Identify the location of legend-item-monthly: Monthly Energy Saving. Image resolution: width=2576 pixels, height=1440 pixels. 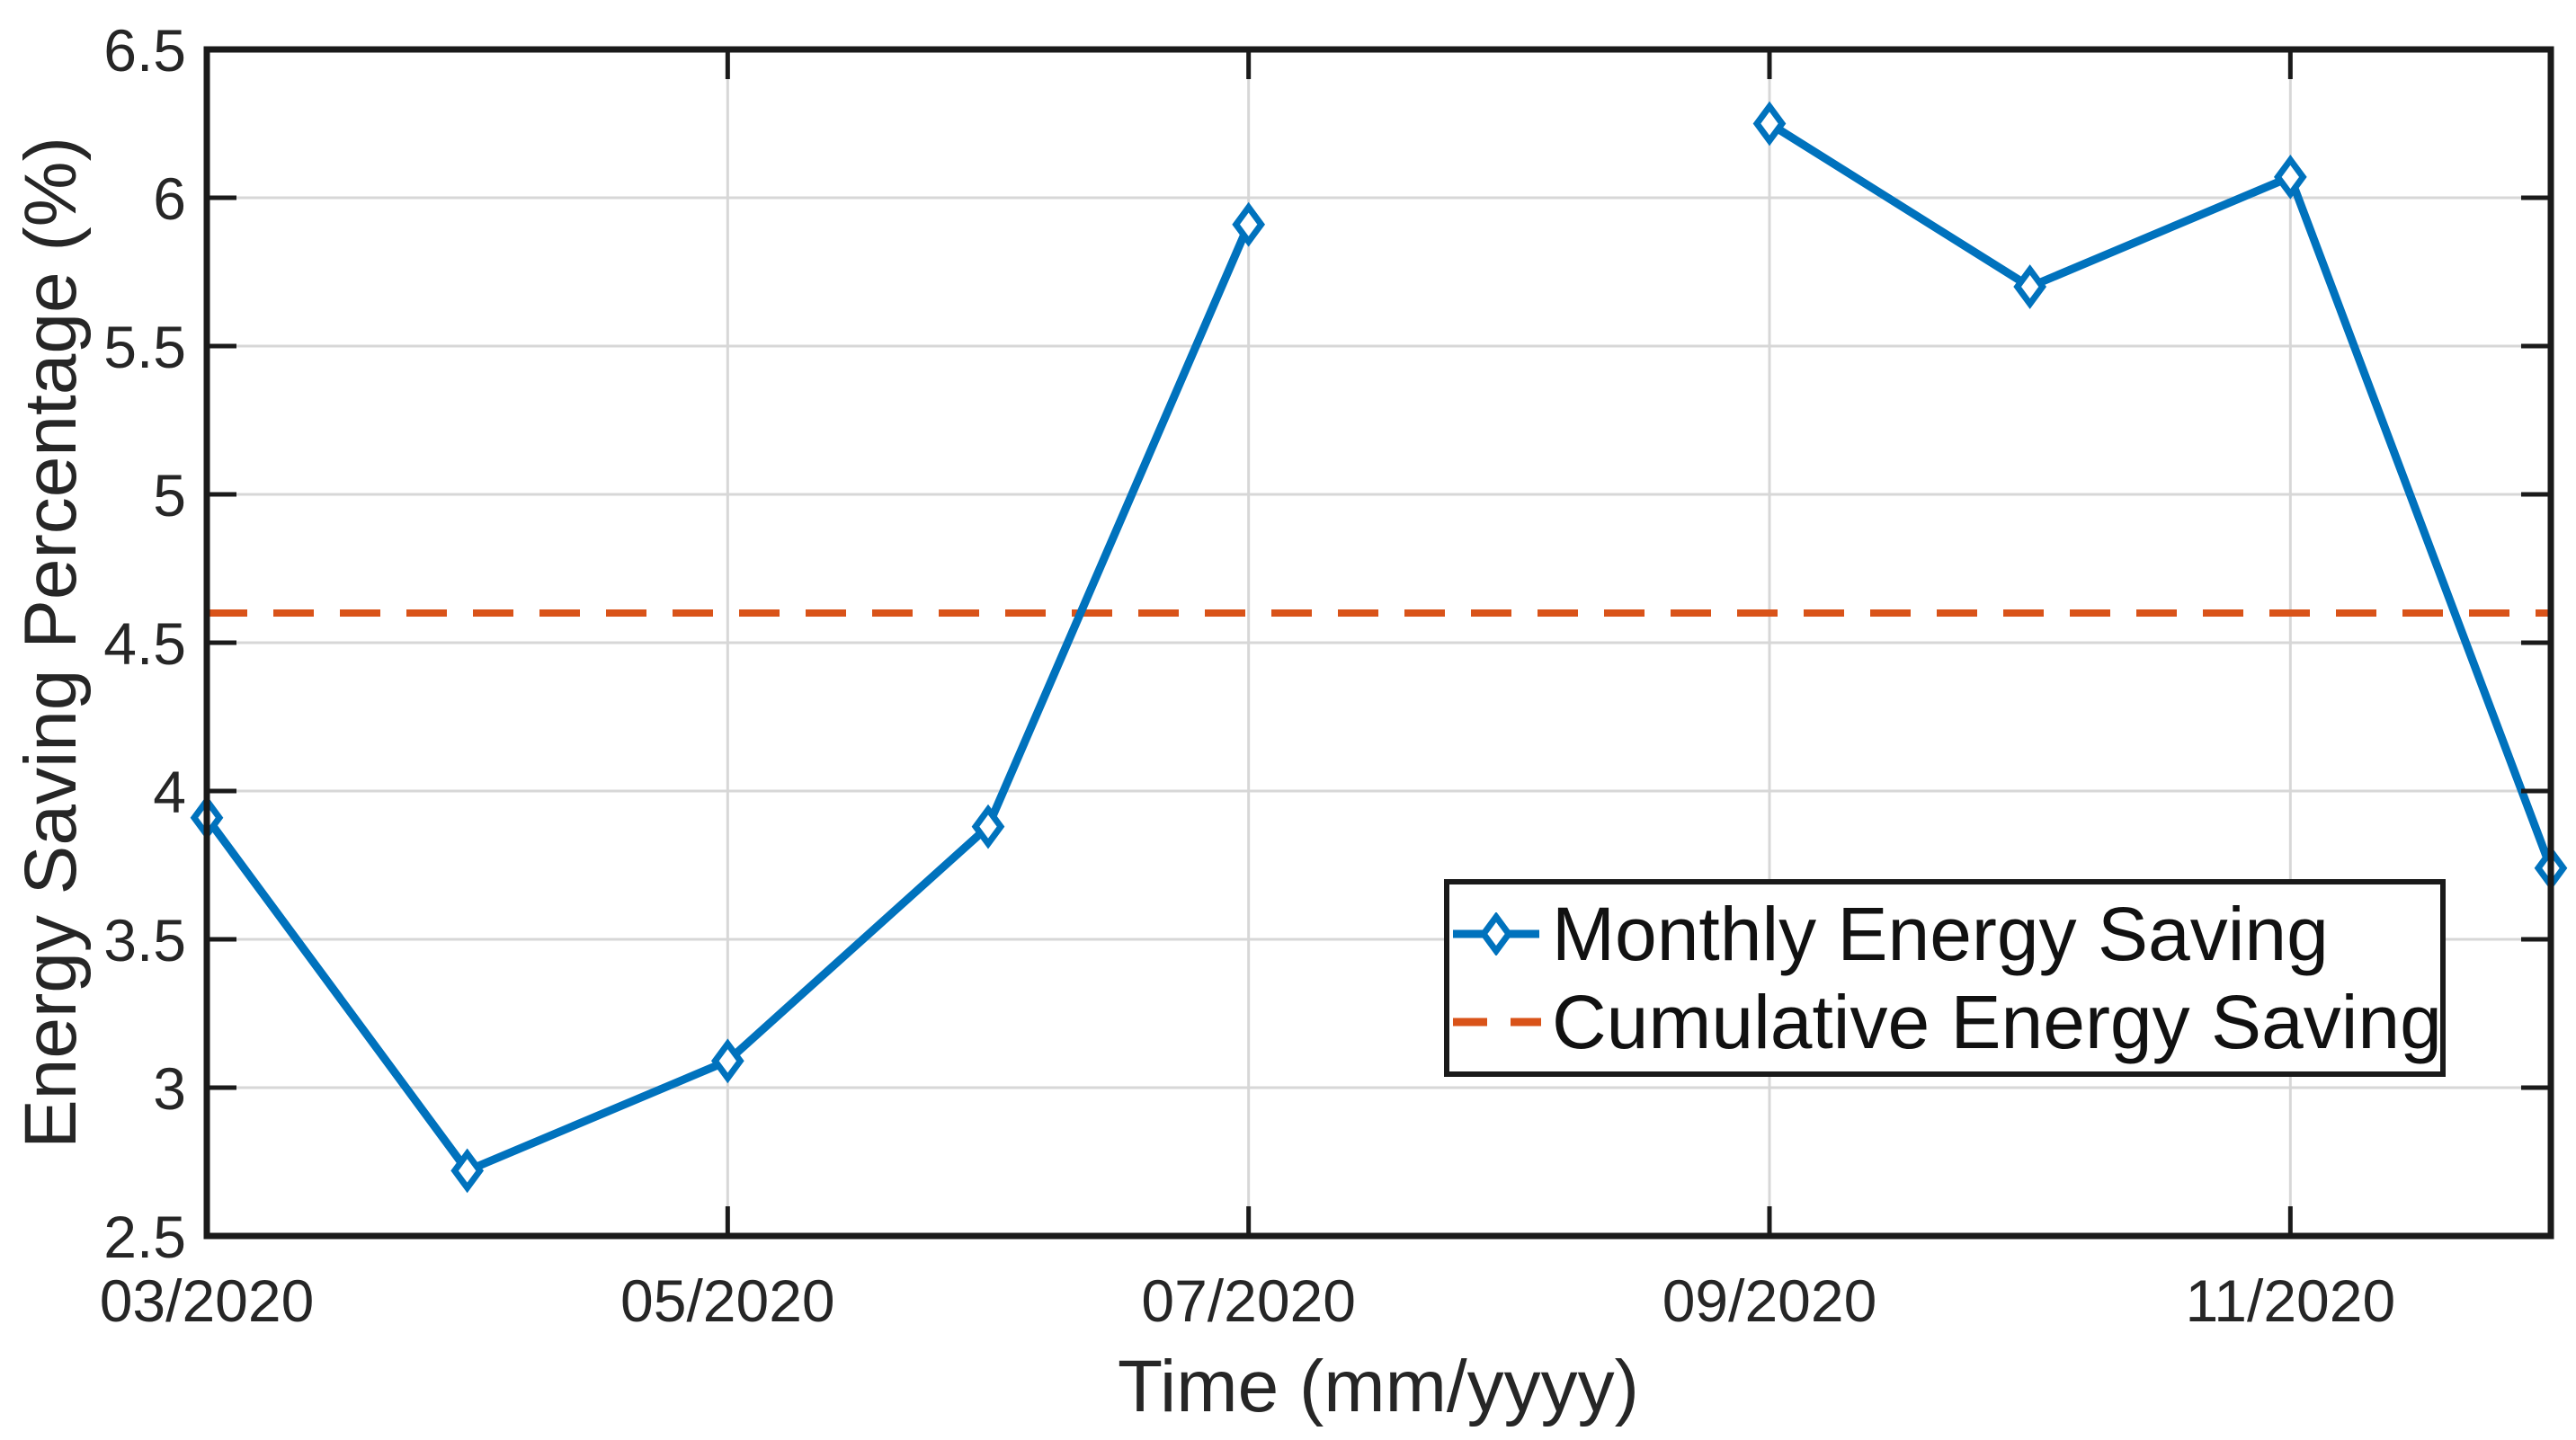
(1946, 934).